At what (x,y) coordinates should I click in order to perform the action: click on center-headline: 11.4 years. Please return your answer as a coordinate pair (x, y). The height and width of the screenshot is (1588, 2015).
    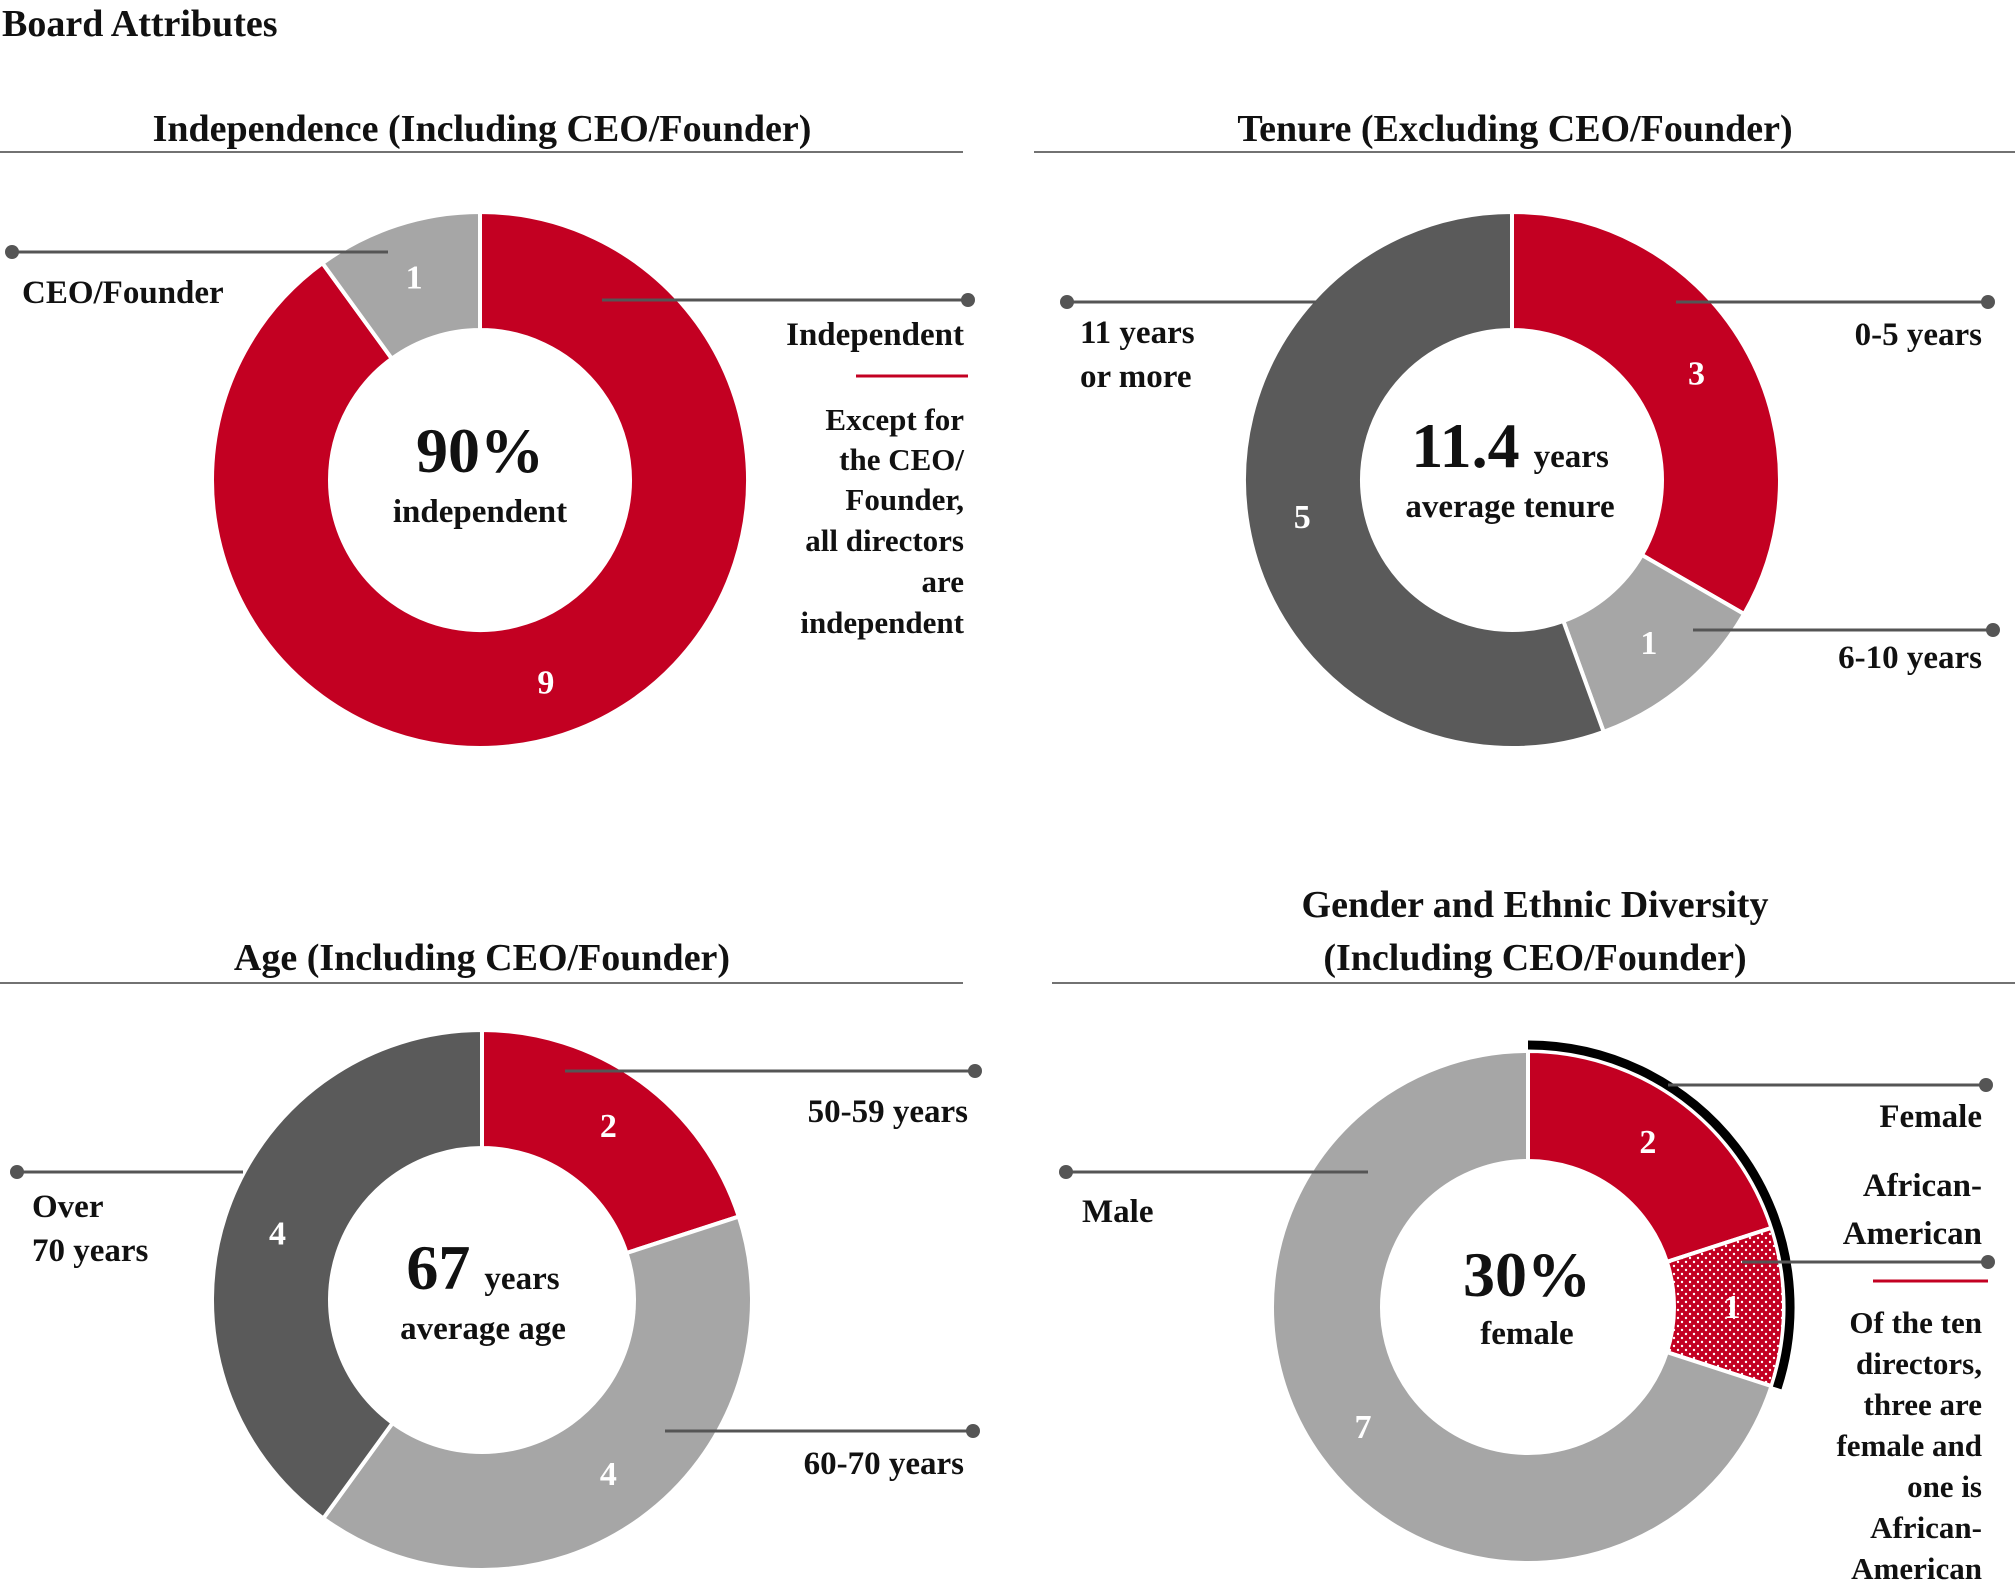
    Looking at the image, I should click on (1510, 445).